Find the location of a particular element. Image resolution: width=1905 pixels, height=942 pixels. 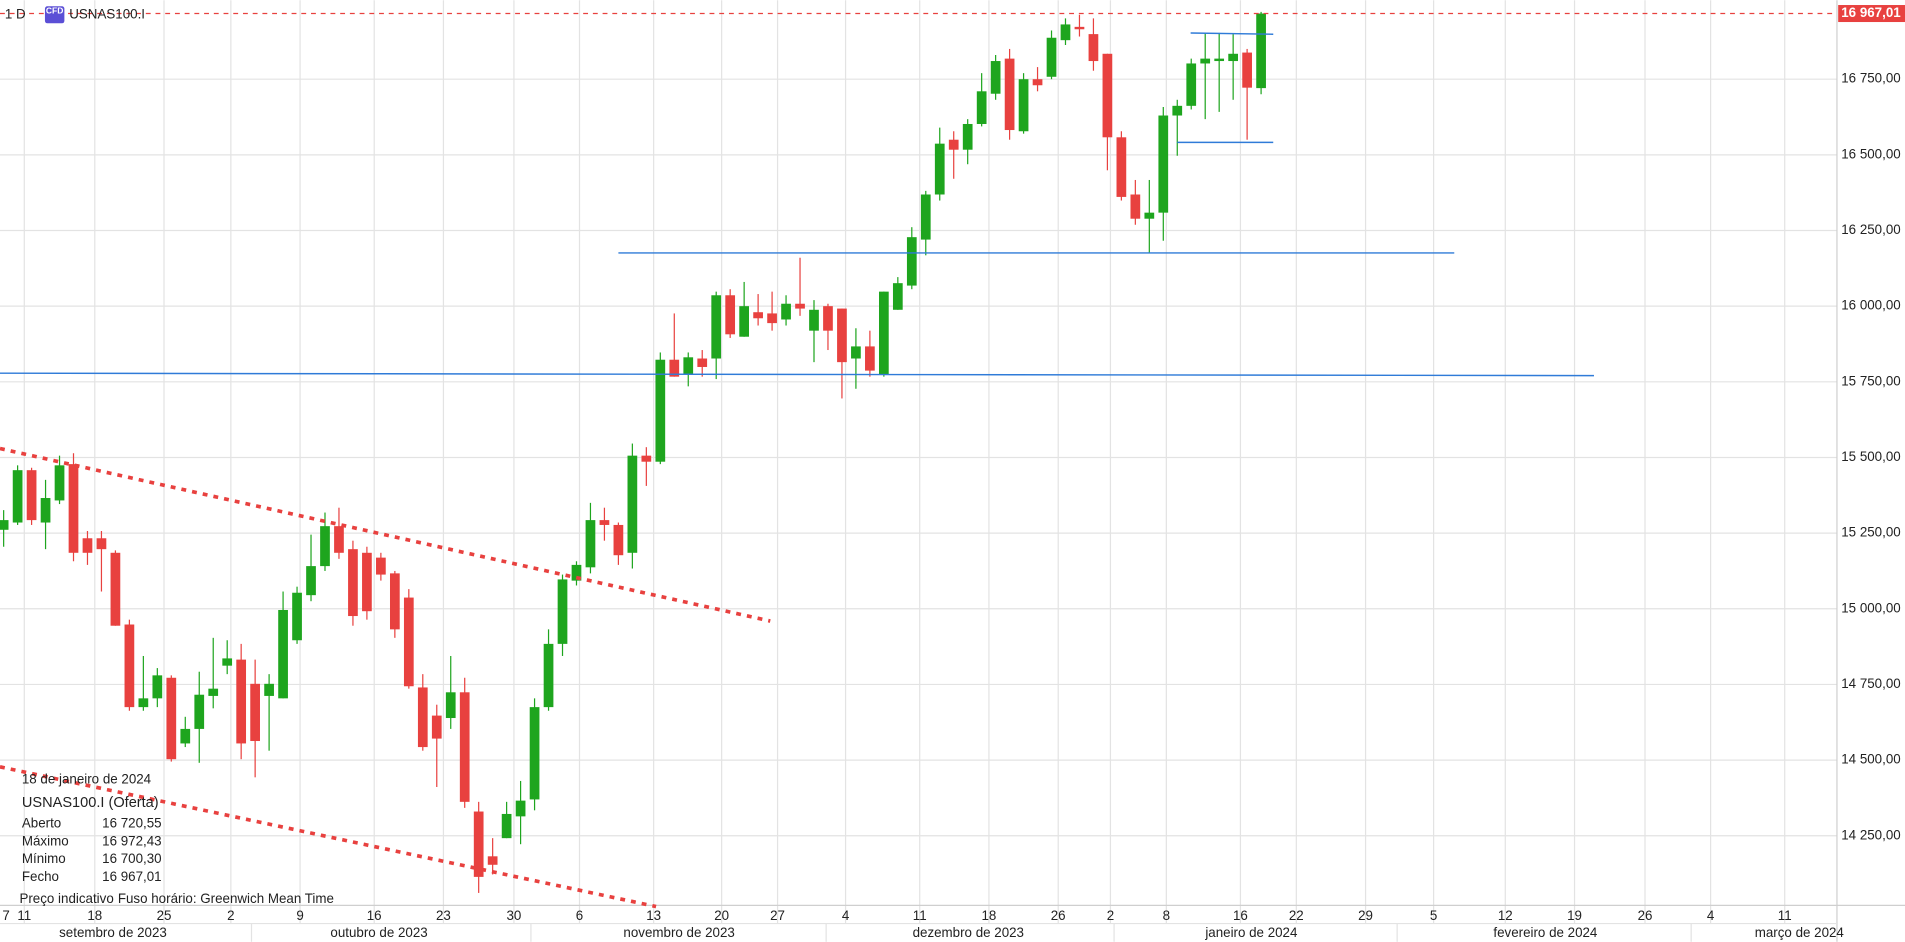

tooltip-title: USNAS100.I (Oferta) is located at coordinates (90, 803).